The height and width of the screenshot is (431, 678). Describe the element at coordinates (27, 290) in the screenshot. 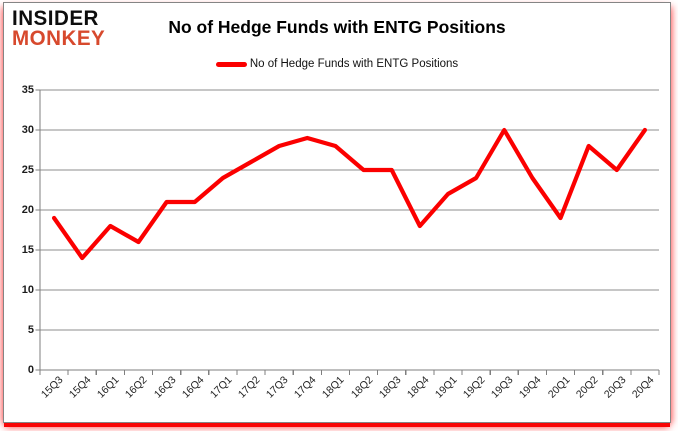

I see `y-tick-label: 10` at that location.